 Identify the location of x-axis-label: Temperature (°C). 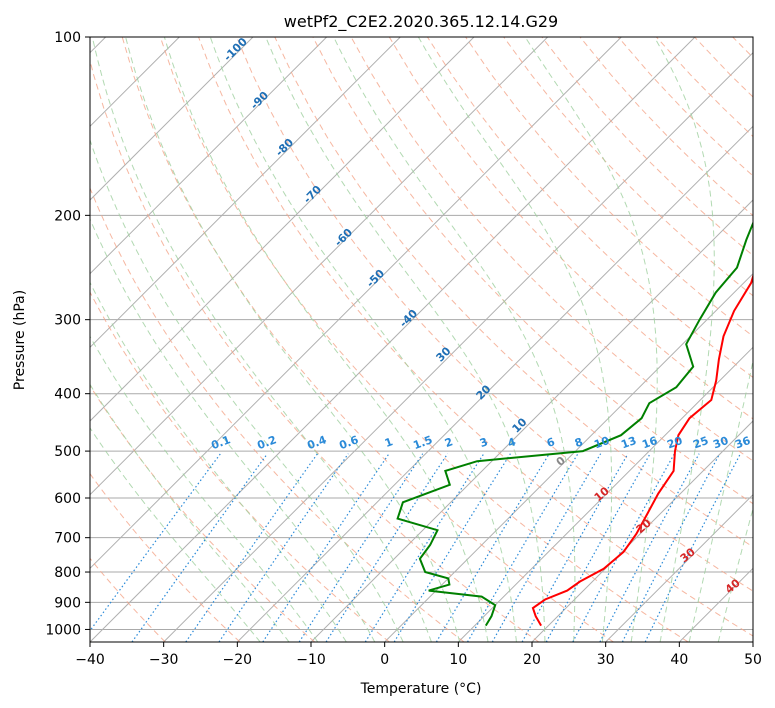
(421, 689).